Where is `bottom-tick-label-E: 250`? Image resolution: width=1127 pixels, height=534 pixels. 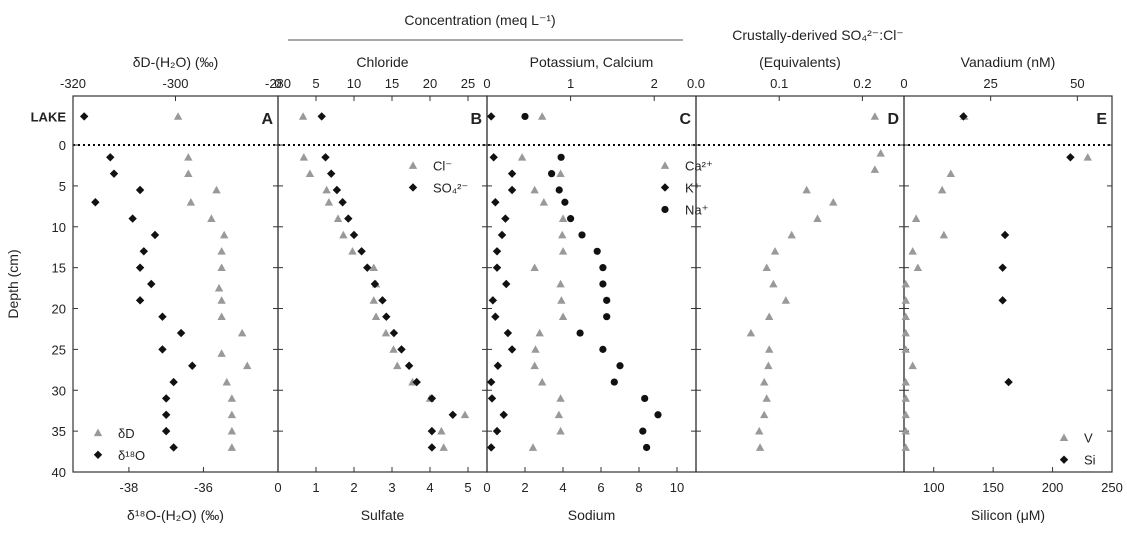 bottom-tick-label-E: 250 is located at coordinates (1112, 487).